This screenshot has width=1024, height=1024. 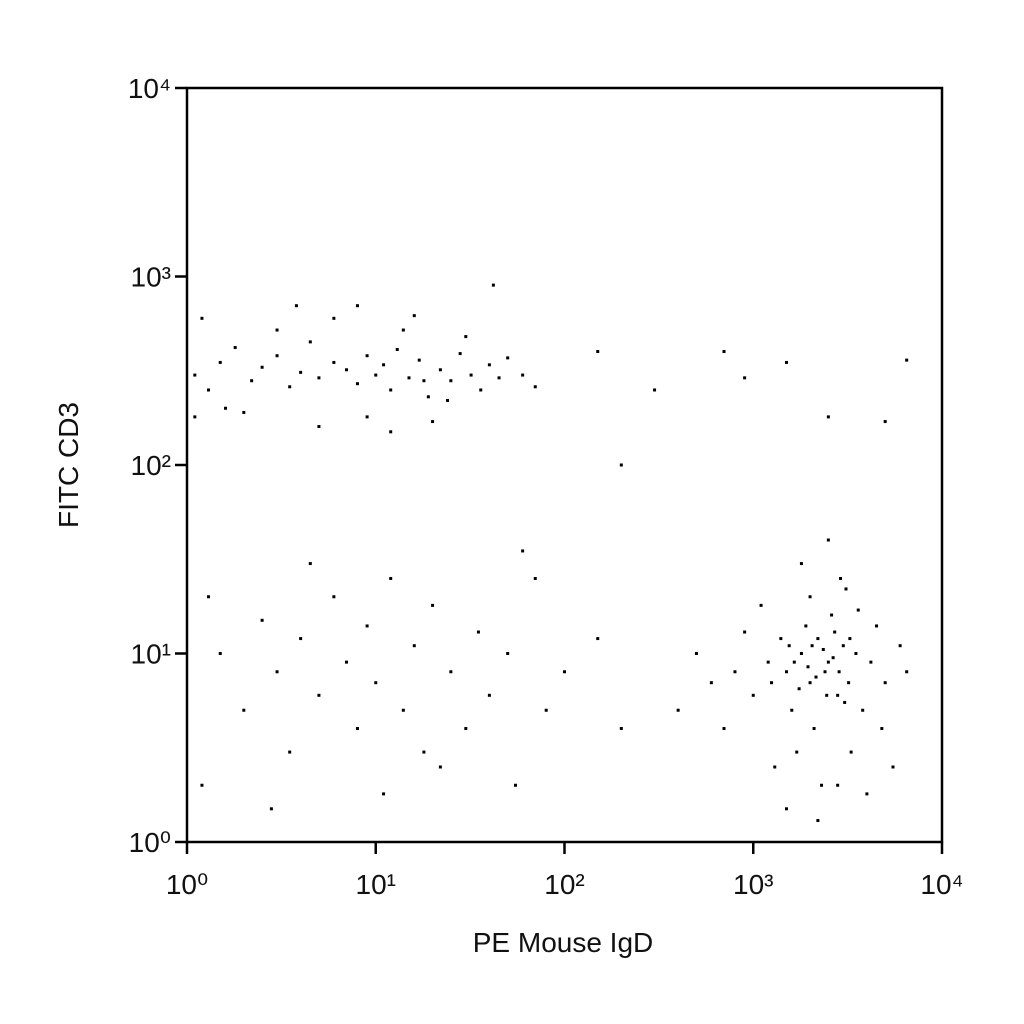 What do you see at coordinates (563, 942) in the screenshot?
I see `x-axis-label: PE Mouse IgD` at bounding box center [563, 942].